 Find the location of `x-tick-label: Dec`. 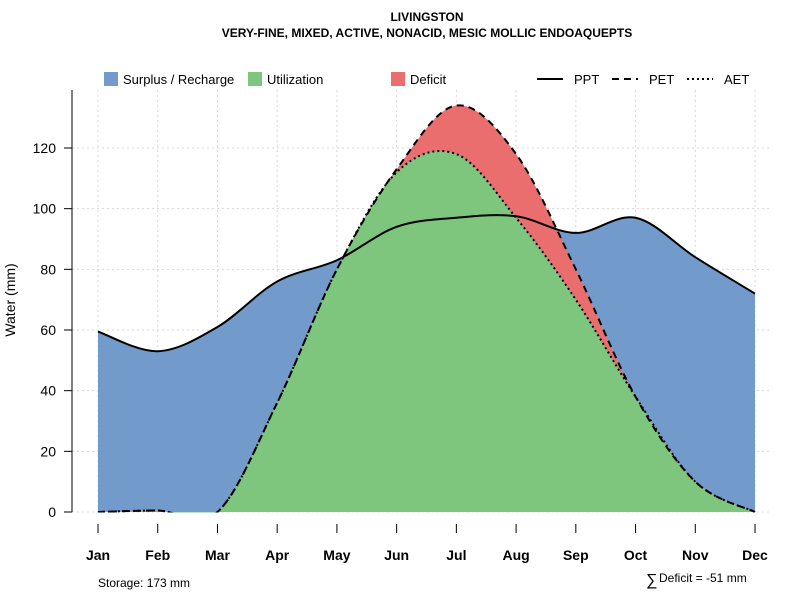

x-tick-label: Dec is located at coordinates (755, 555).